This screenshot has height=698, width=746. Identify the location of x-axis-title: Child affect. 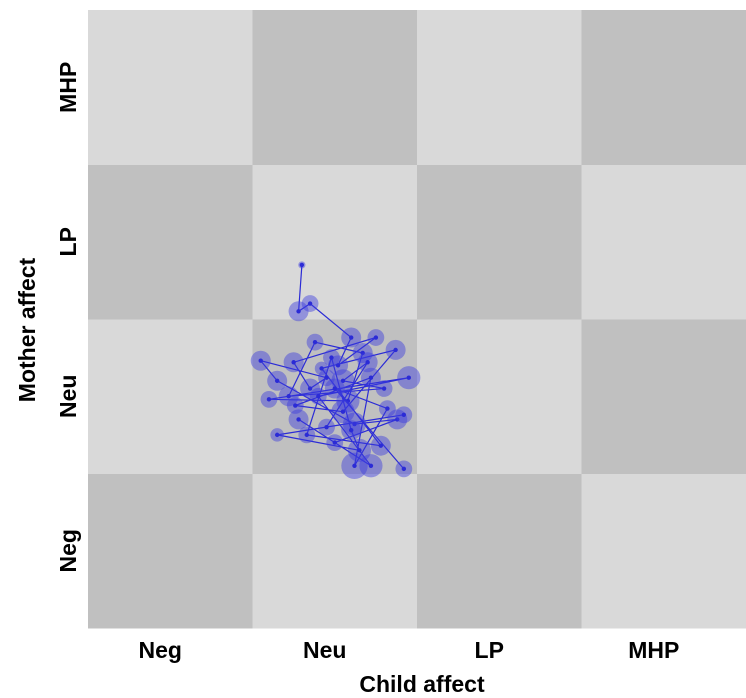
(422, 684).